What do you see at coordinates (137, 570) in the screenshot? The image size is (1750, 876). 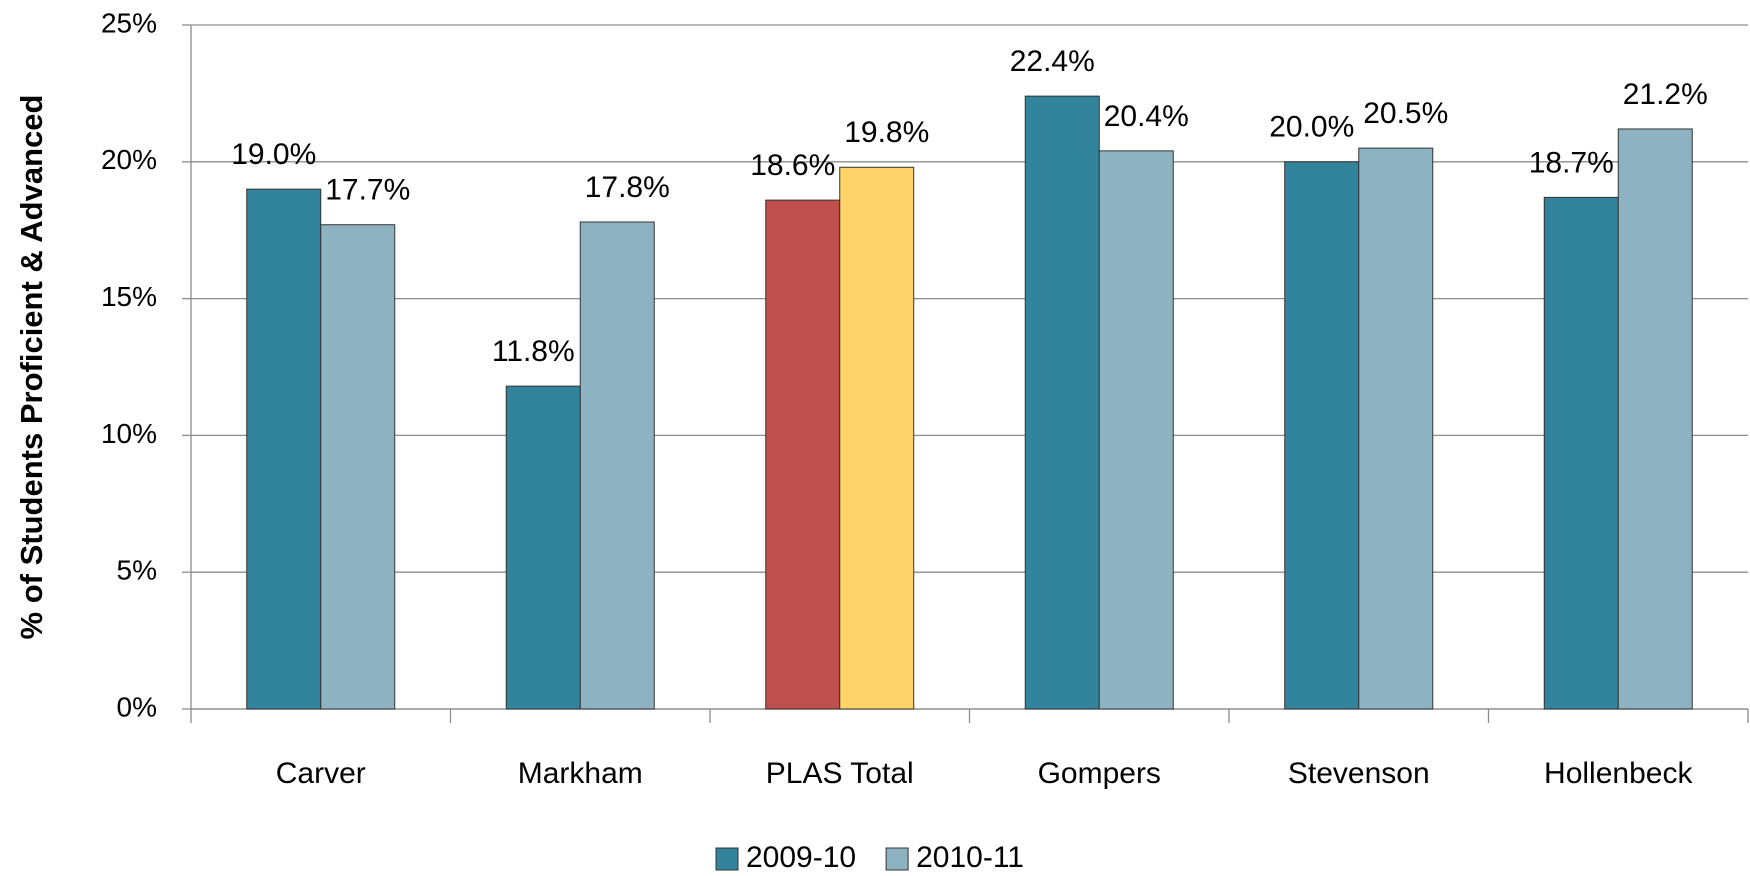 I see `y-tick-label: 5%` at bounding box center [137, 570].